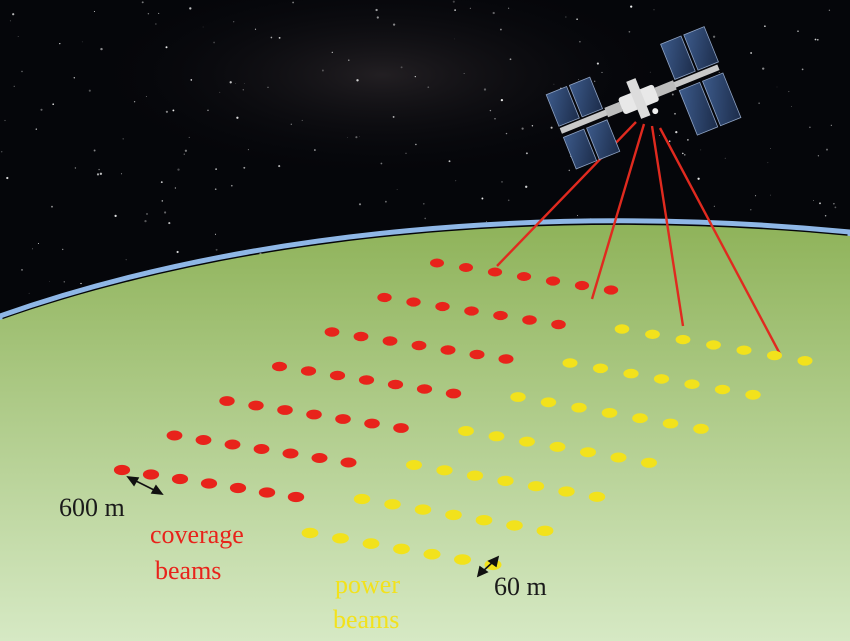 This screenshot has width=850, height=641. What do you see at coordinates (488, 566) in the screenshot?
I see `power-spacing-arrow` at bounding box center [488, 566].